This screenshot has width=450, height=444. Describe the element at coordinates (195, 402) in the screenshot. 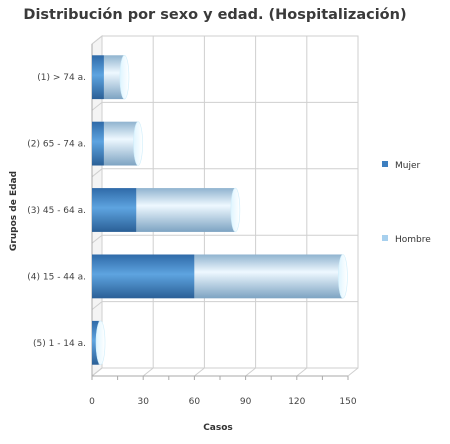

I see `x-tick-label: 60` at that location.